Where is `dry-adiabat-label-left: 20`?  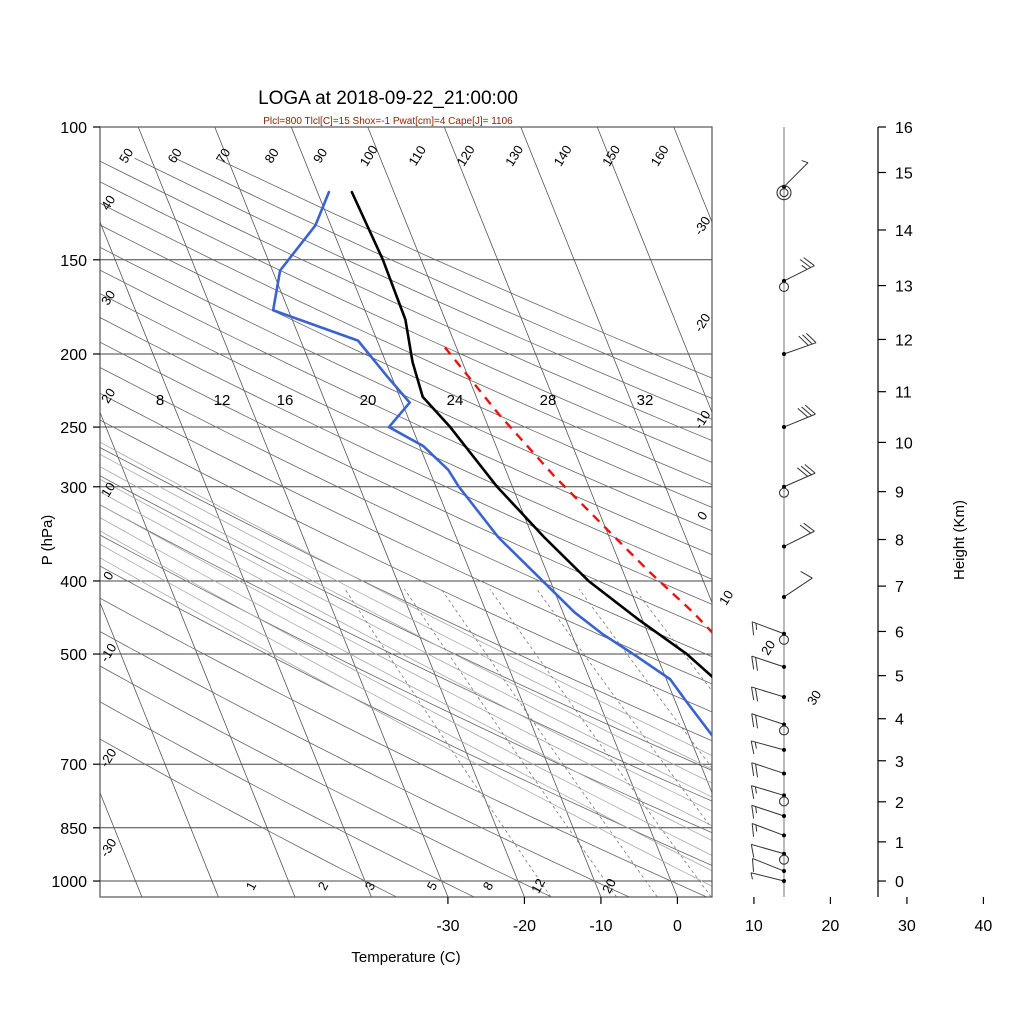 dry-adiabat-label-left: 20 is located at coordinates (108, 396).